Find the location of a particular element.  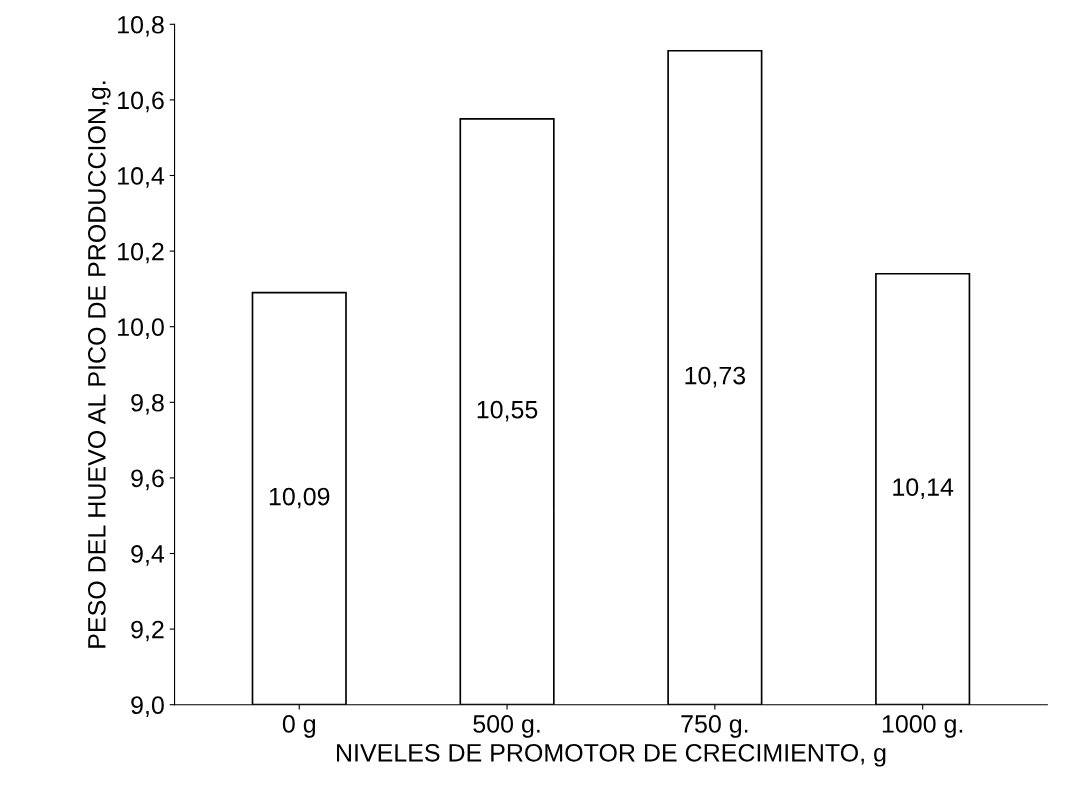

y-tick-label: 9,8 is located at coordinates (147, 404).